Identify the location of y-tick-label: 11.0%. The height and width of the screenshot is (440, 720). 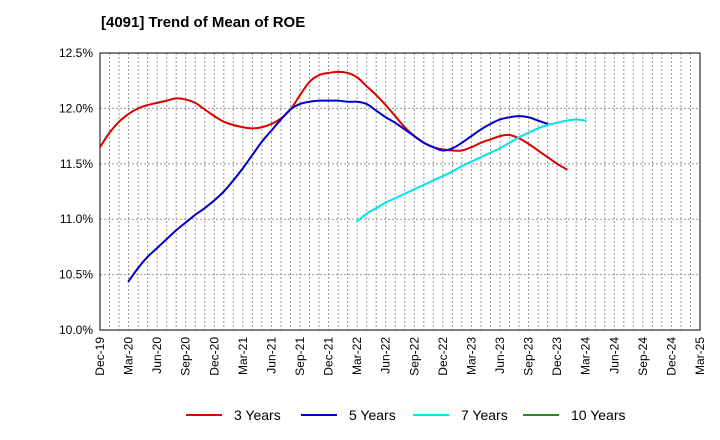
(76, 219).